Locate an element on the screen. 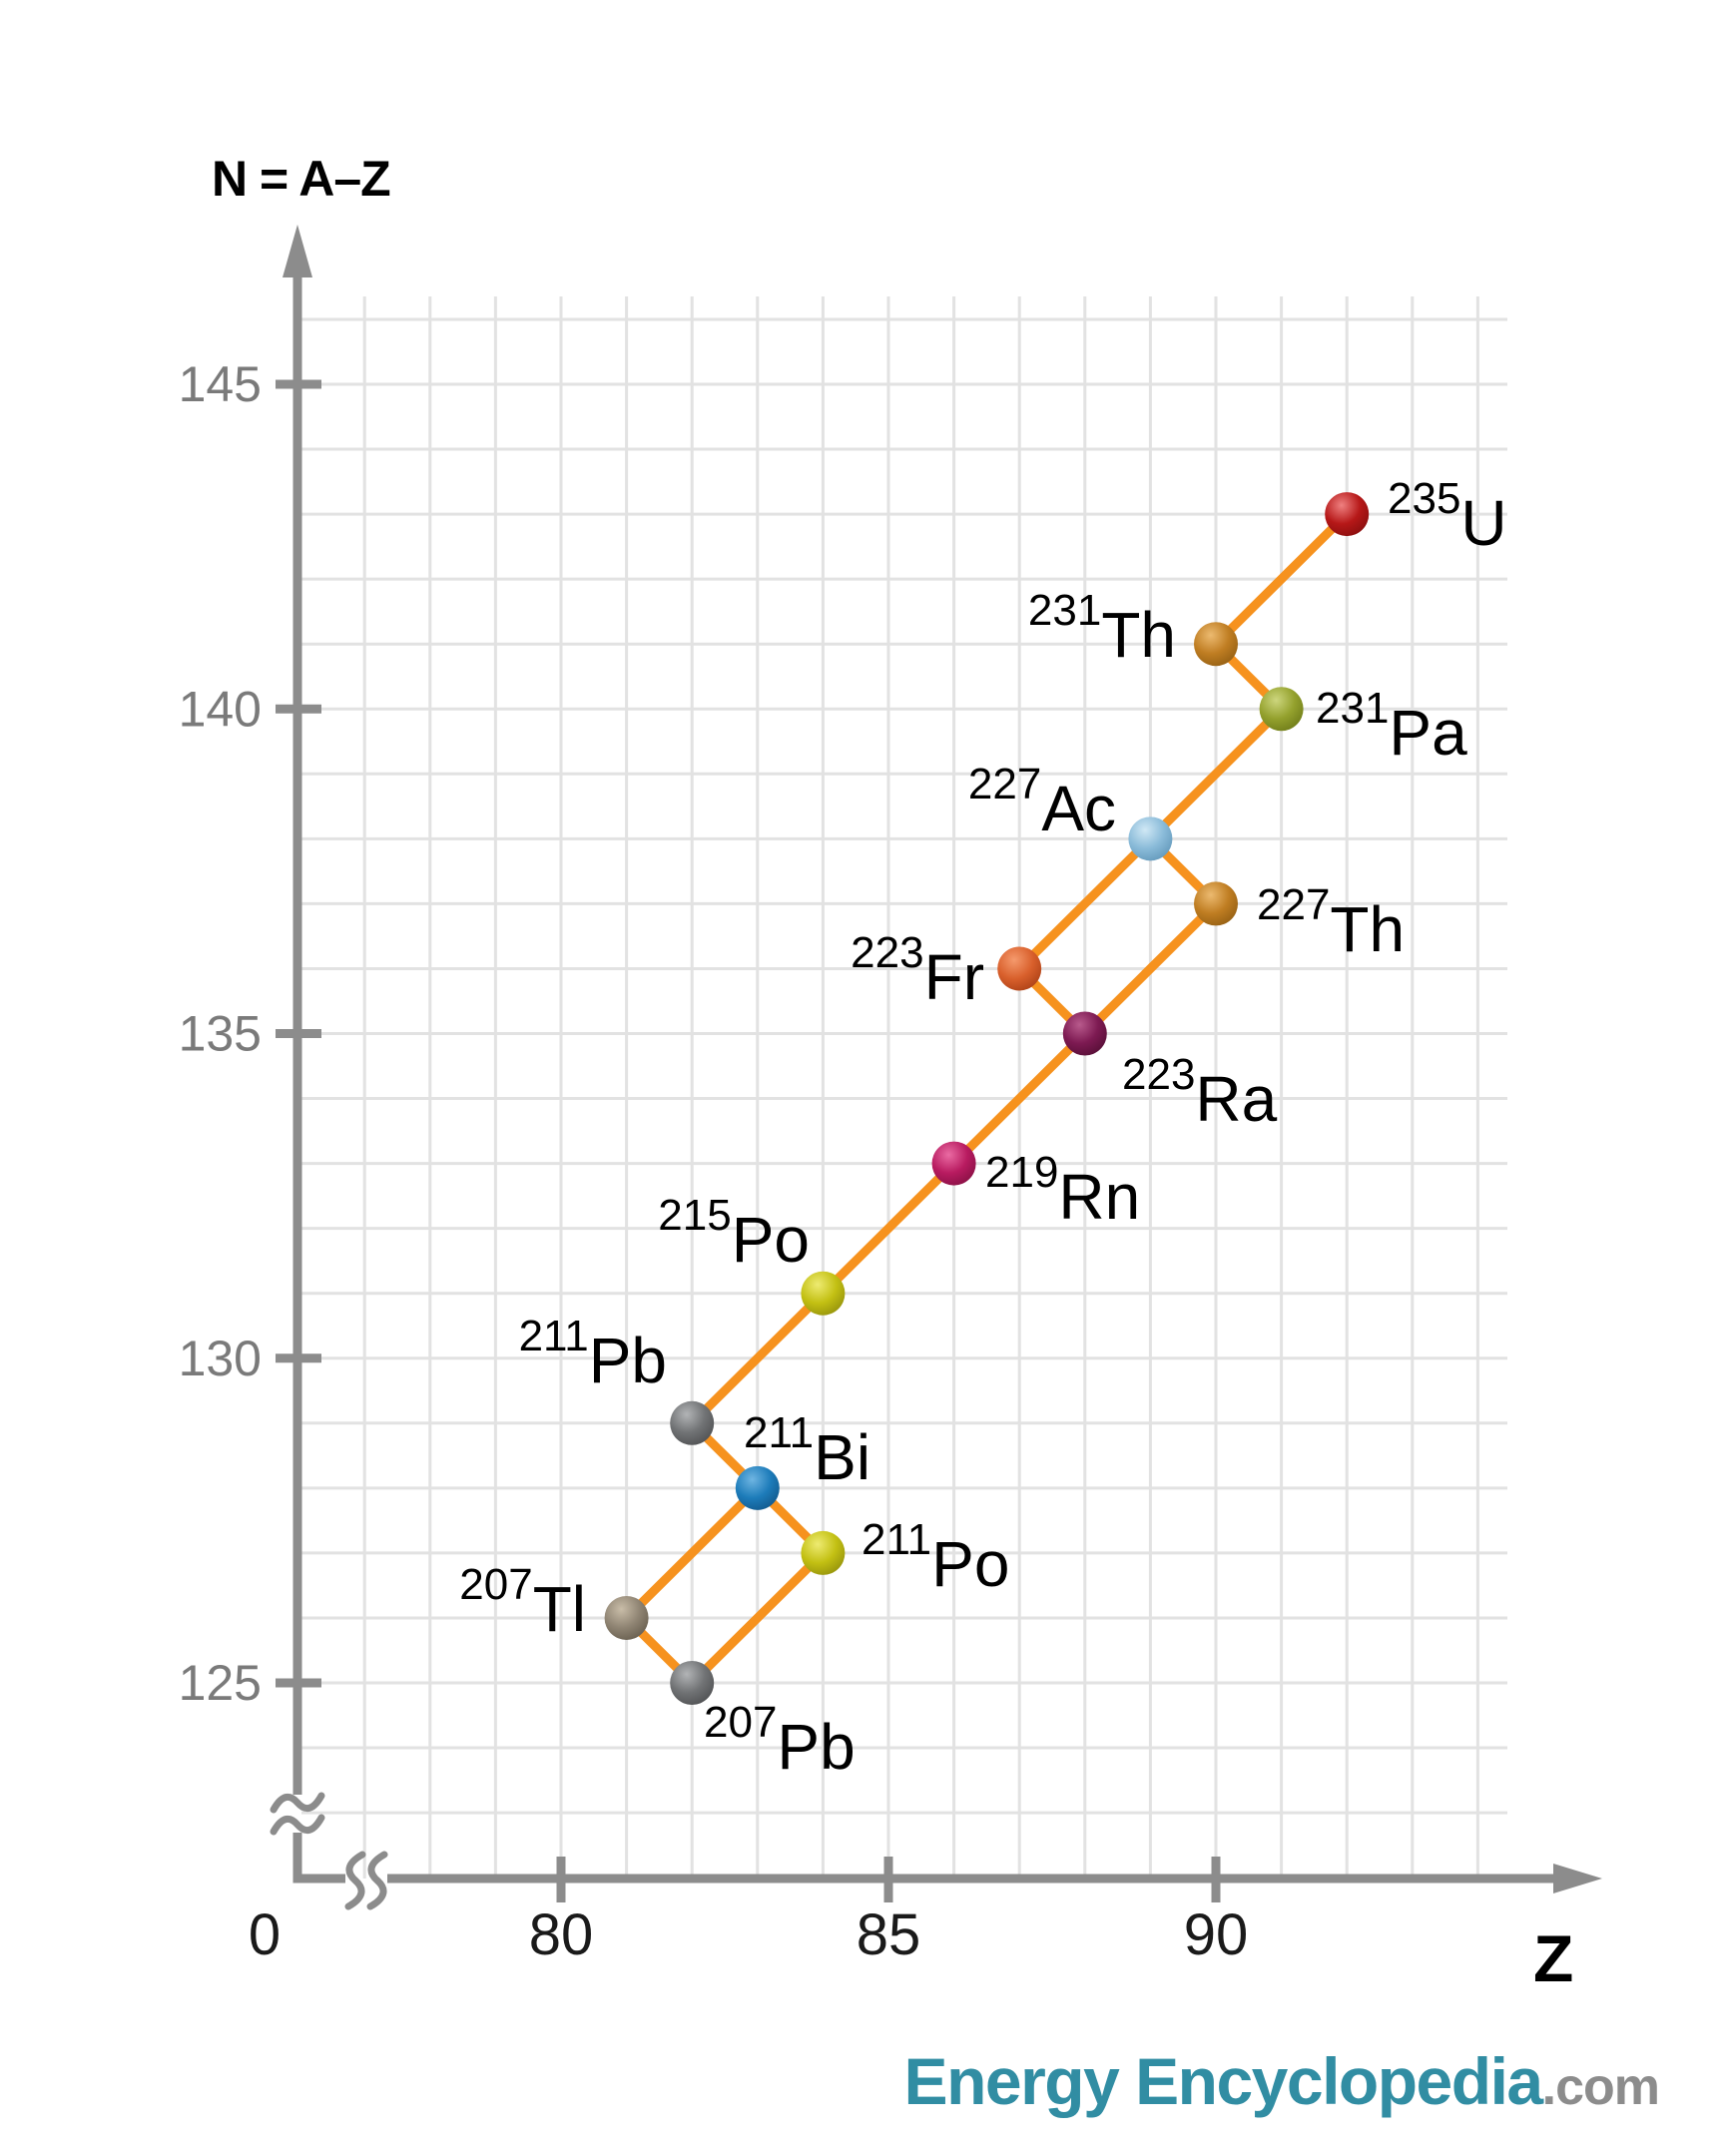 The width and height of the screenshot is (1725, 2156). nuclide-ball-Pb211 is located at coordinates (692, 1422).